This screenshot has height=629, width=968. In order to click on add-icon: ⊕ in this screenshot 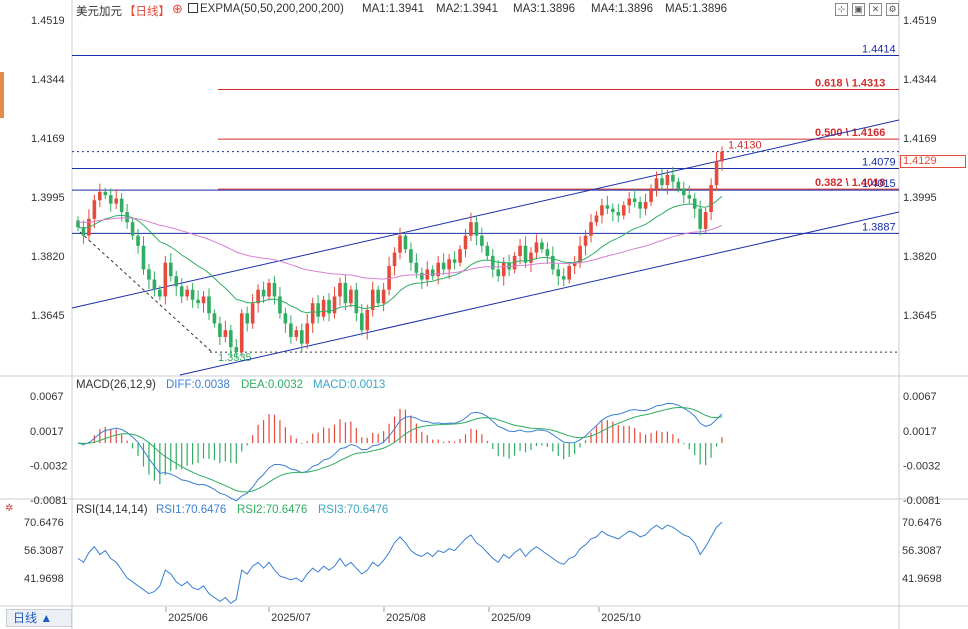, I will do `click(177, 8)`.